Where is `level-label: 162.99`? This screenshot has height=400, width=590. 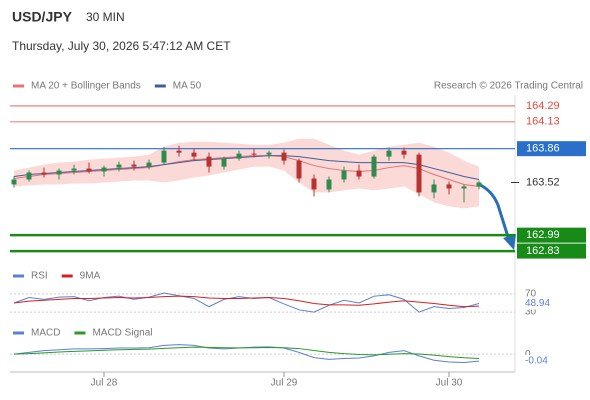
level-label: 162.99 is located at coordinates (543, 235).